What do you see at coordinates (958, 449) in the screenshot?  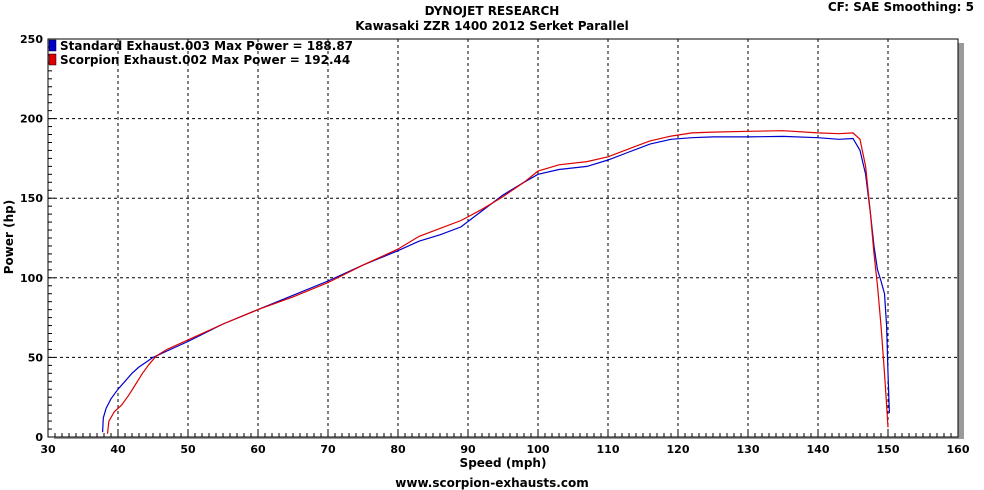 I see `x-tick-label: 160` at bounding box center [958, 449].